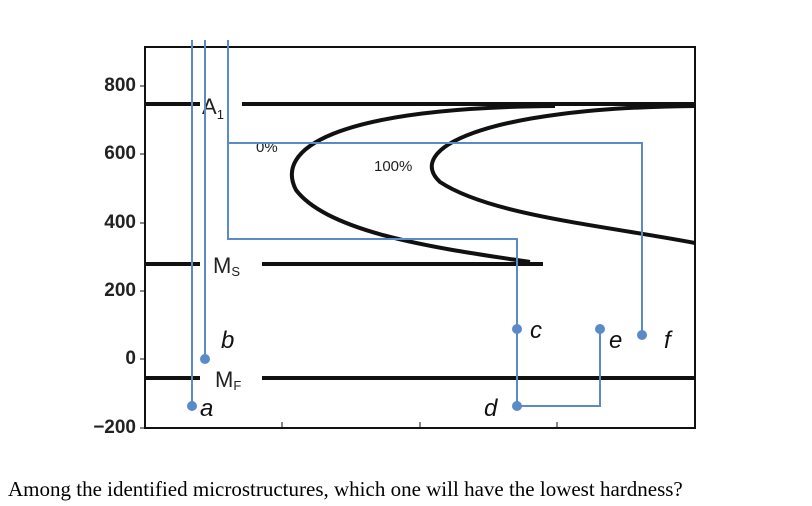  I want to click on x-ticks, so click(419, 425).